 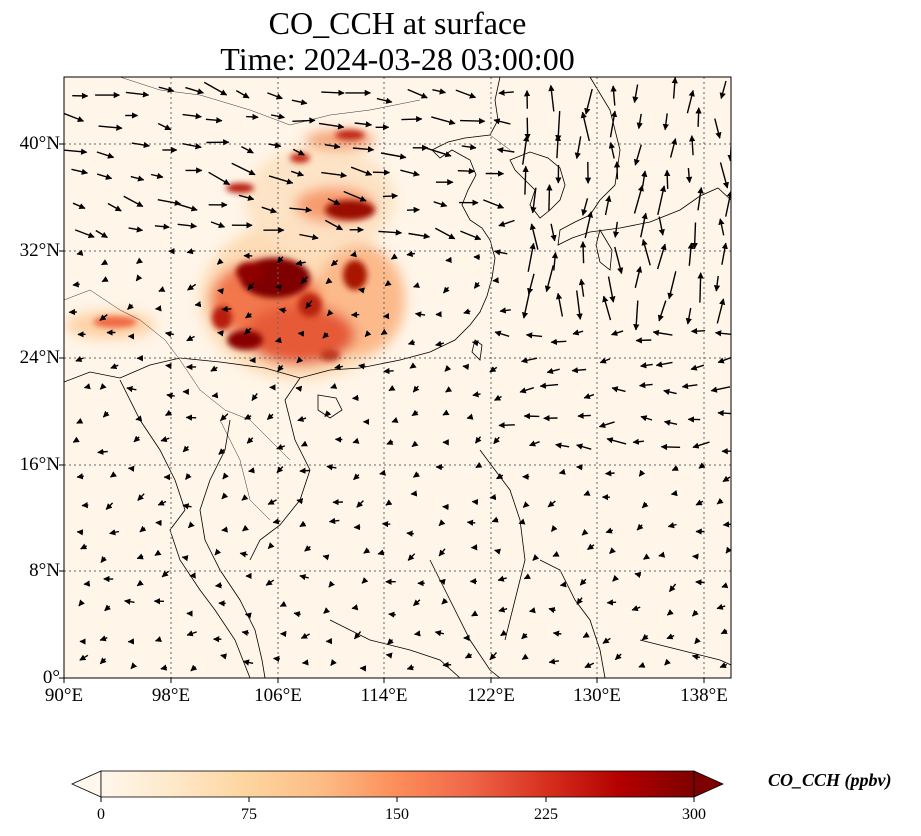 I want to click on lon-label-122e: 122°E, so click(x=491, y=695).